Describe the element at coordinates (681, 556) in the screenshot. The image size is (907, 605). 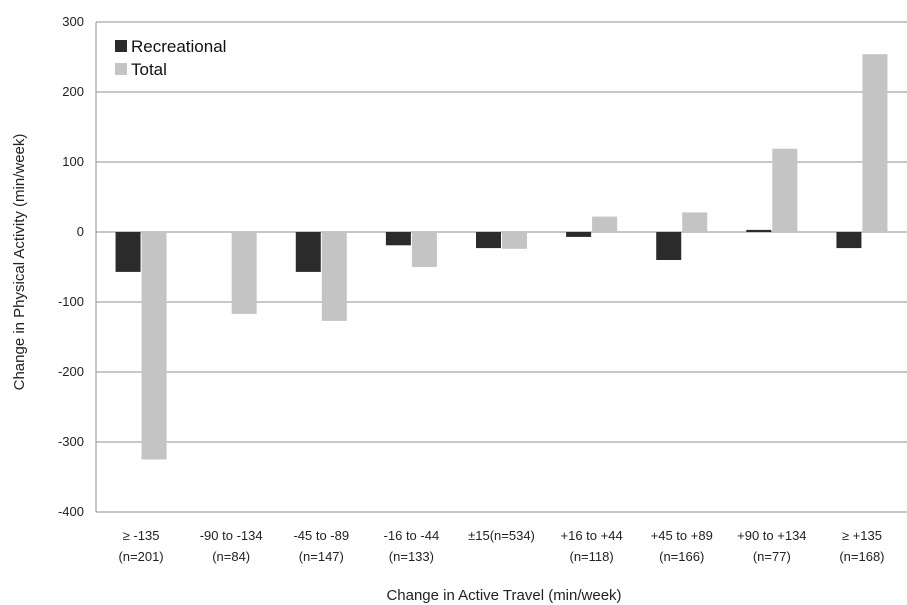
I see `x-category-label: (n=166)` at that location.